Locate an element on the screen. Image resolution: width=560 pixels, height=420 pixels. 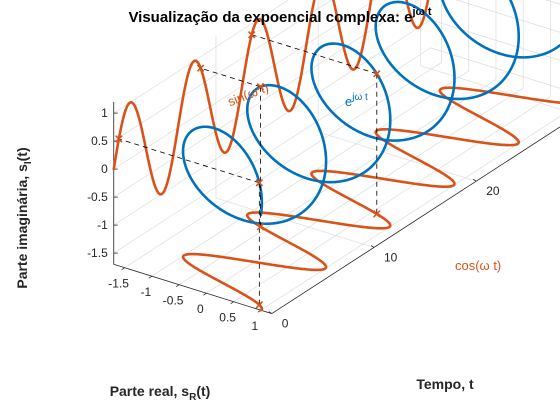
x-axis-label: Parte real, sR(t) is located at coordinates (160, 393).